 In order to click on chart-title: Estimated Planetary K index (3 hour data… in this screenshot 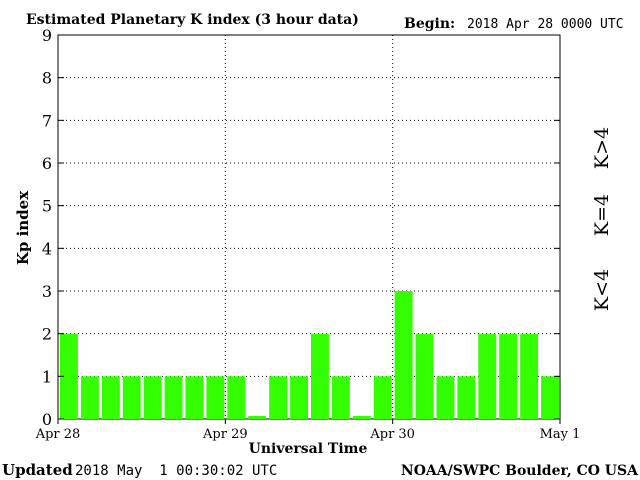, I will do `click(192, 20)`.